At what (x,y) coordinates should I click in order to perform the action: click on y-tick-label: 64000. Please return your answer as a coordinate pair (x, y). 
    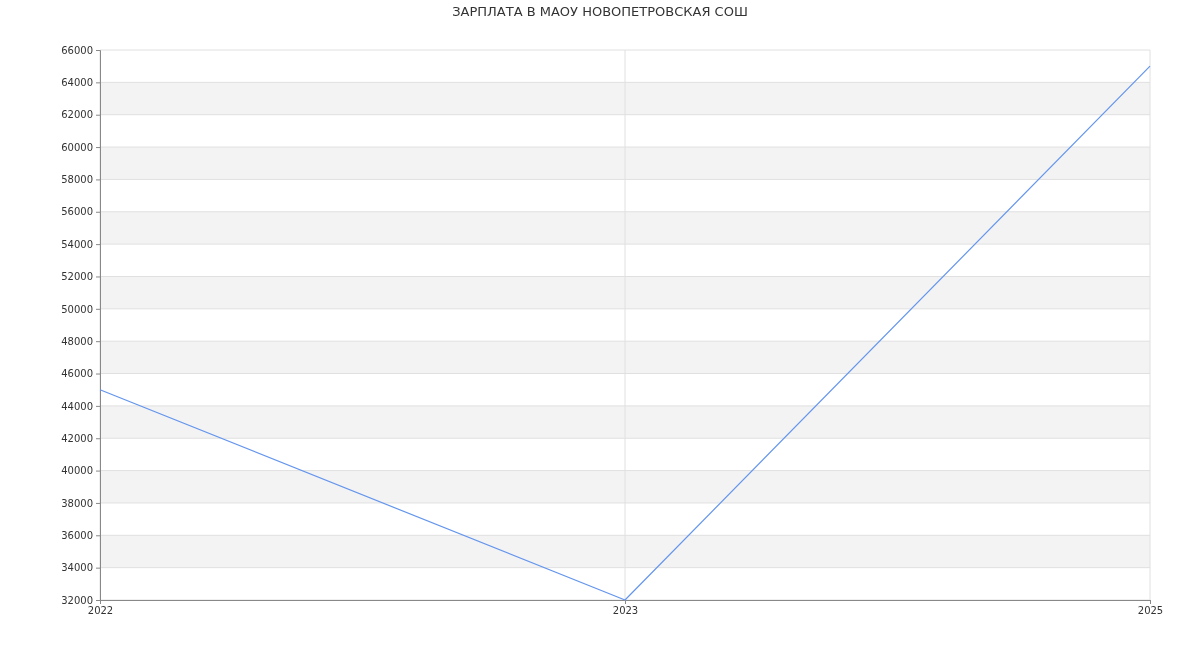
    Looking at the image, I should click on (77, 83).